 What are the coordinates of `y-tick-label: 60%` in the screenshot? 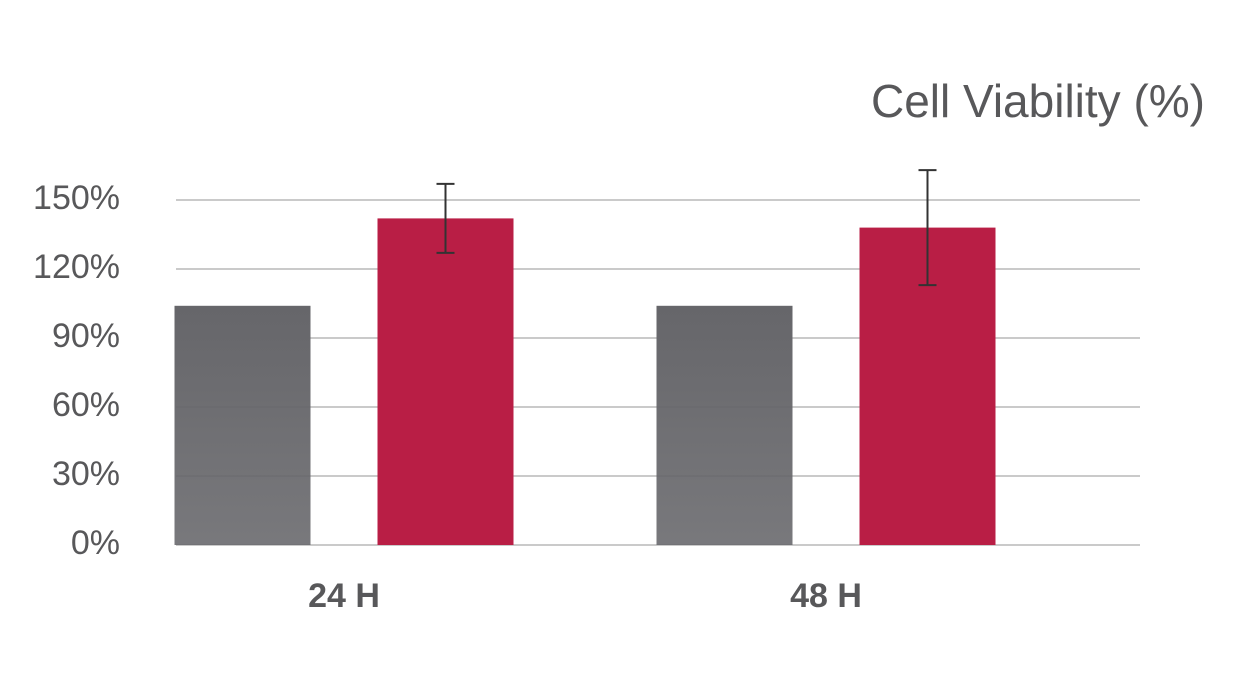 It's located at (86, 405).